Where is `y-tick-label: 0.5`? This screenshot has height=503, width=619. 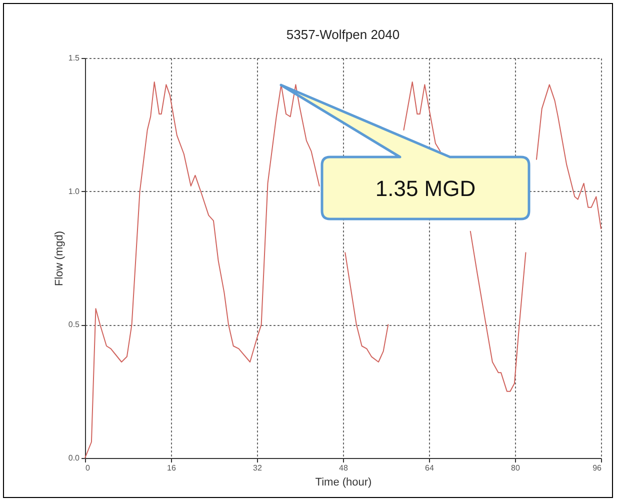
y-tick-label: 0.5 is located at coordinates (74, 325).